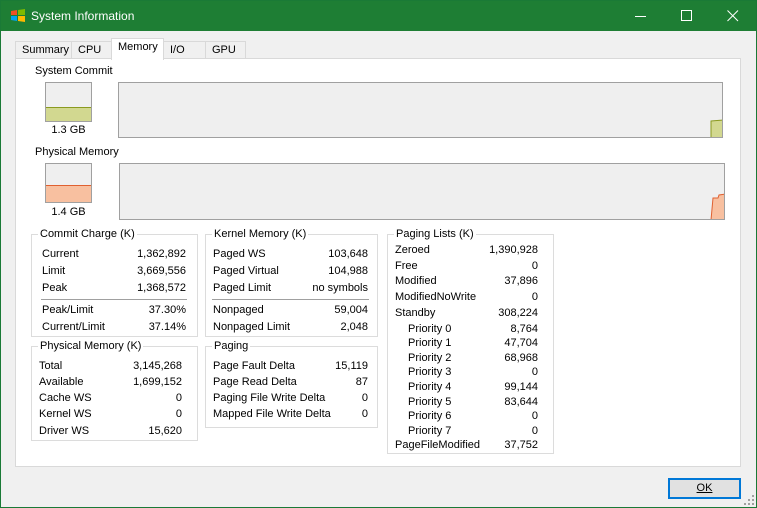 This screenshot has width=757, height=508. Describe the element at coordinates (167, 310) in the screenshot. I see `row-value: 37.30%` at that location.